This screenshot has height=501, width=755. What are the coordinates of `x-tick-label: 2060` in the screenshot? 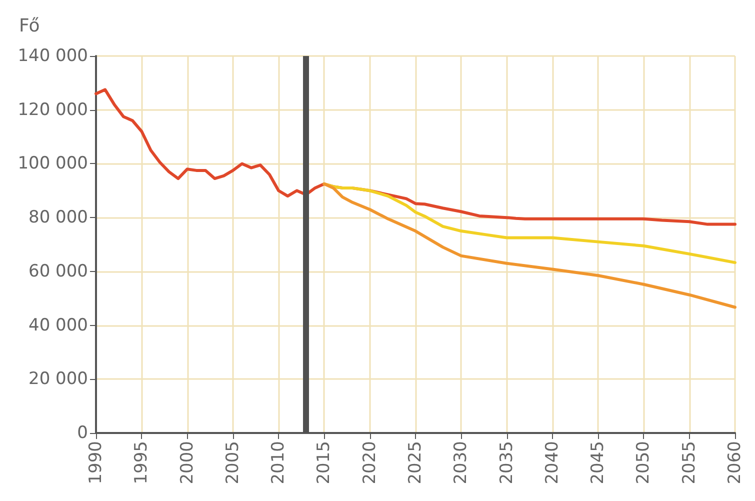 It's located at (735, 462).